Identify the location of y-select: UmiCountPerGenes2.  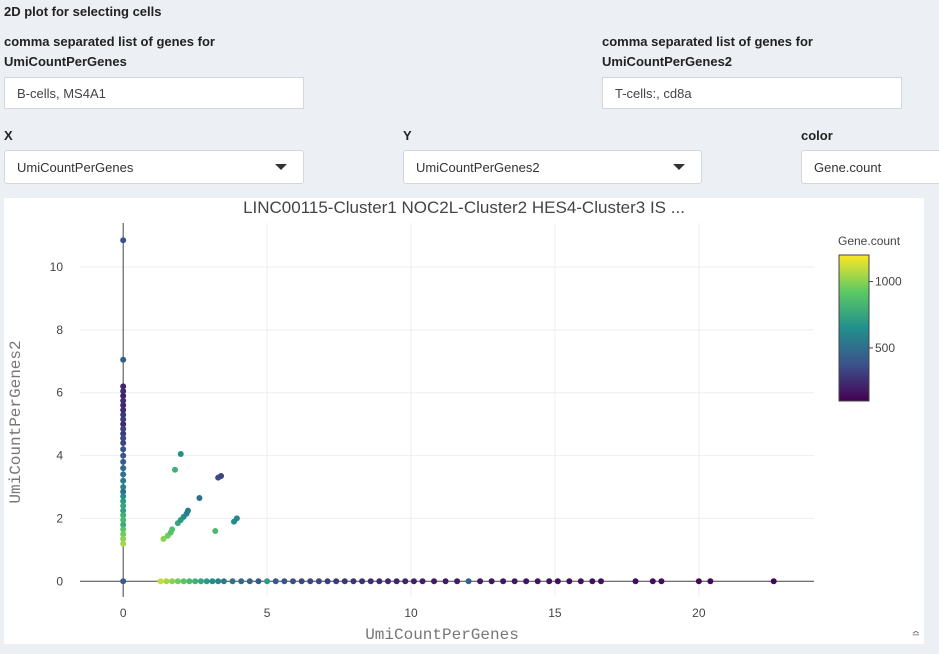
(552, 167).